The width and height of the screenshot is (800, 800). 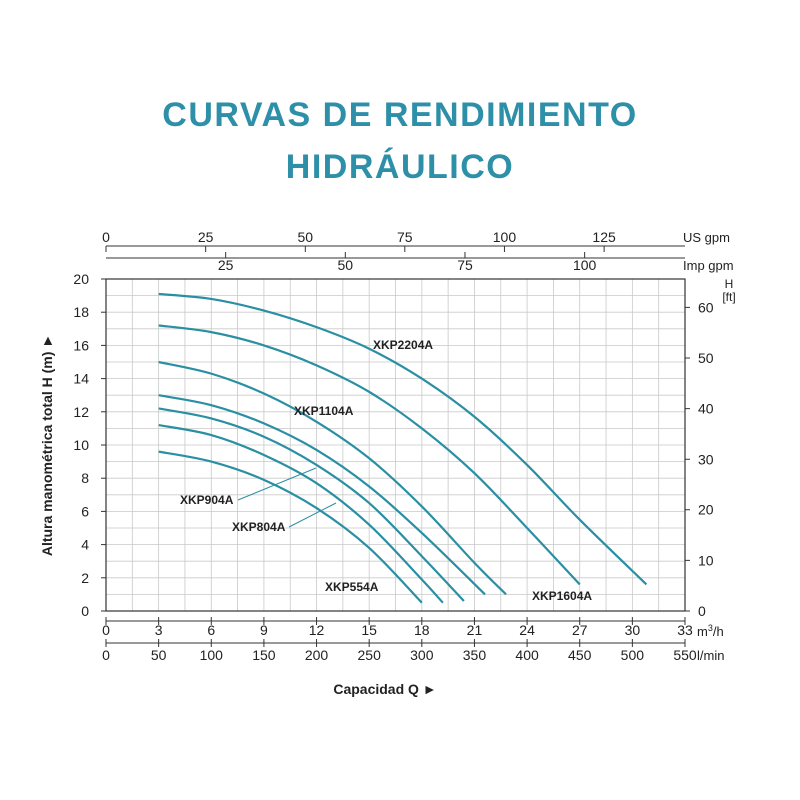 I want to click on ft-tick-label: 10, so click(x=706, y=560).